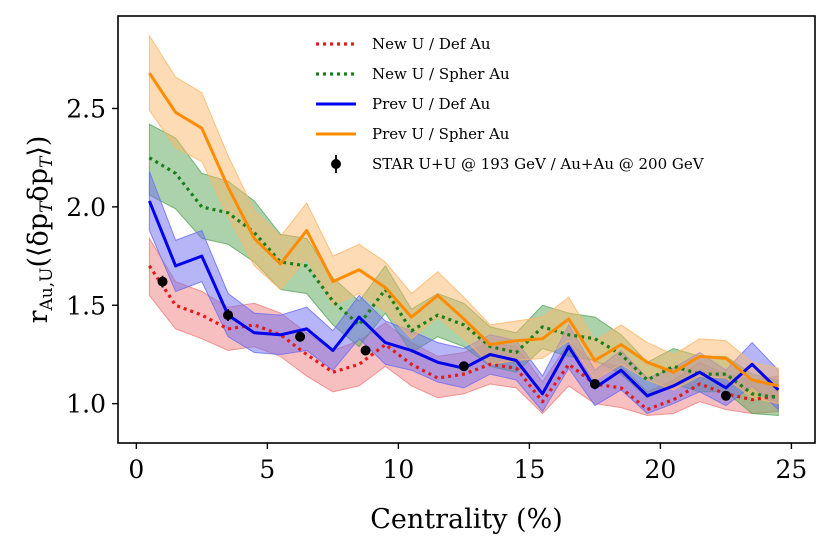 The width and height of the screenshot is (831, 549). Describe the element at coordinates (336, 164) in the screenshot. I see `legend-swatch-star-point` at that location.